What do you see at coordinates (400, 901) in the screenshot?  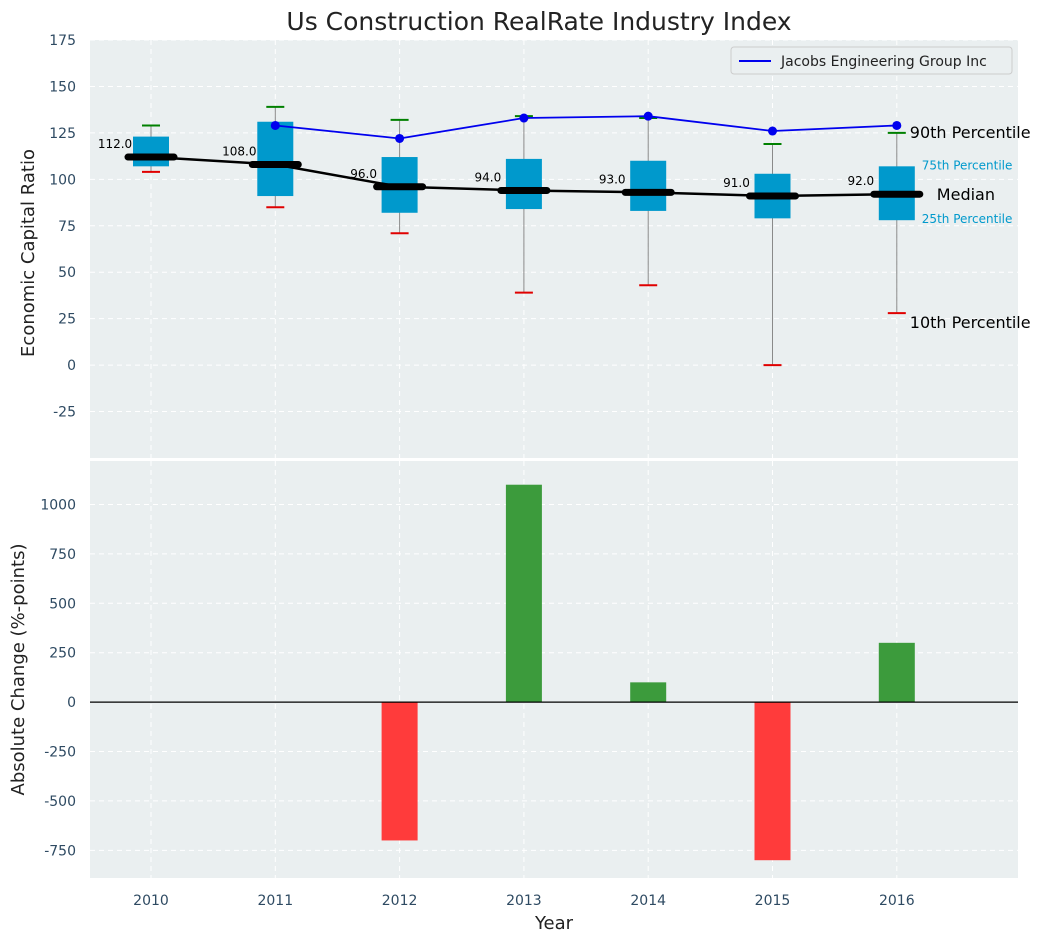 I see `x-tick-label: 2012` at bounding box center [400, 901].